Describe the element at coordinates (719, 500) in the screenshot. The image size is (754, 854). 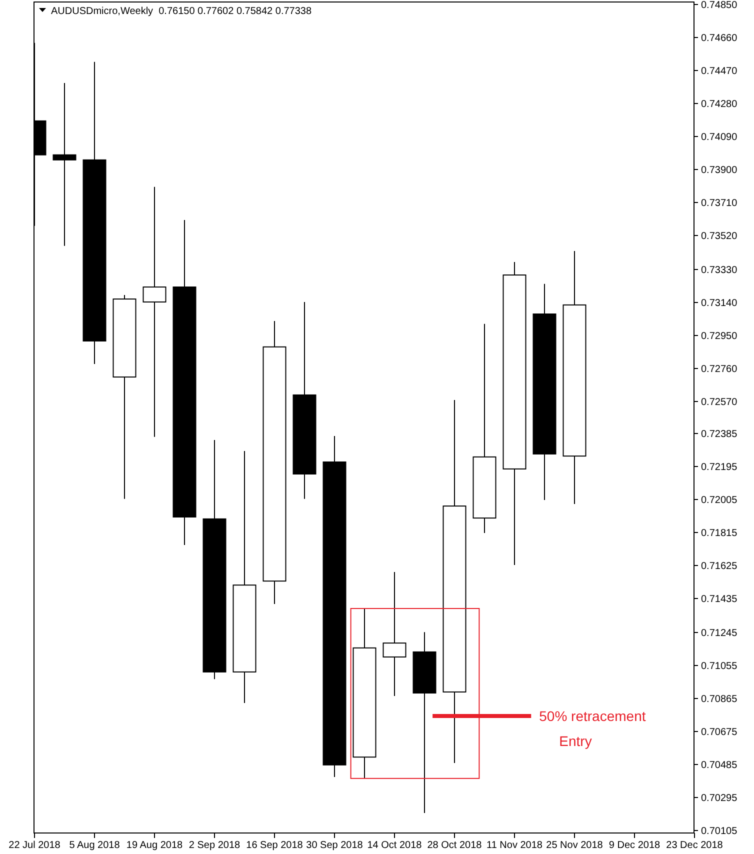
I see `y-tick-label: 0.72005` at that location.